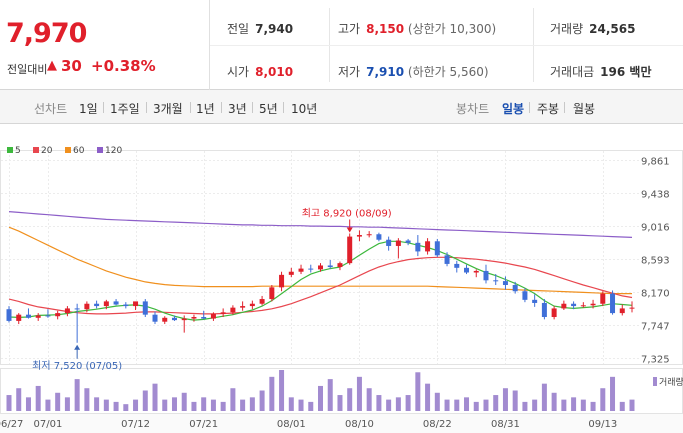 The image size is (683, 433). I want to click on high-label: 고가, so click(349, 29).